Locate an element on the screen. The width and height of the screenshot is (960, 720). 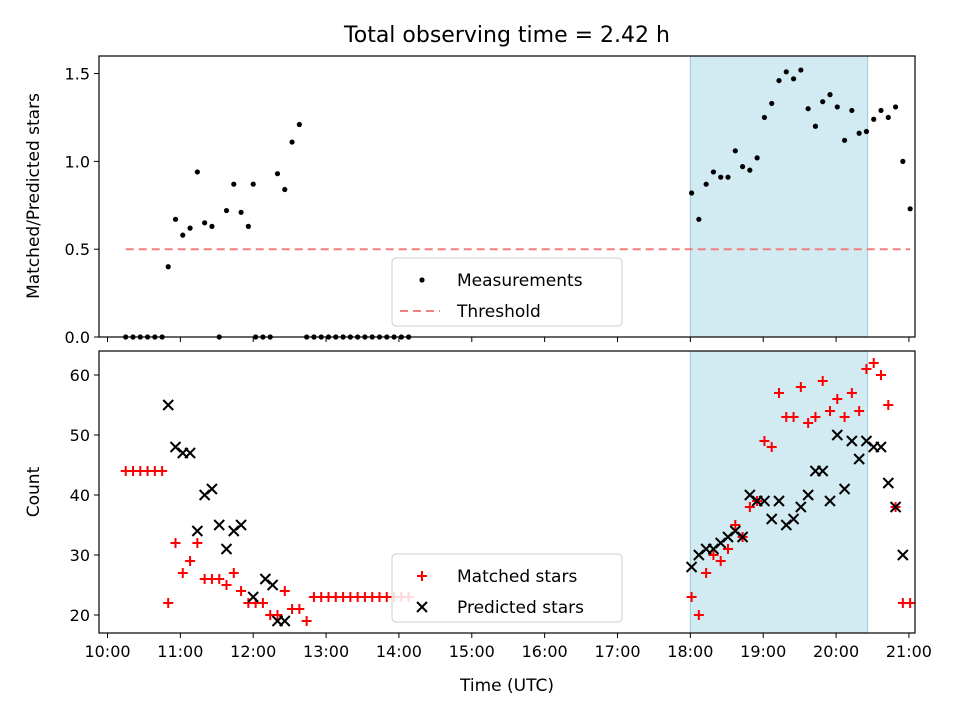
legend-label: Threshold is located at coordinates (498, 312).